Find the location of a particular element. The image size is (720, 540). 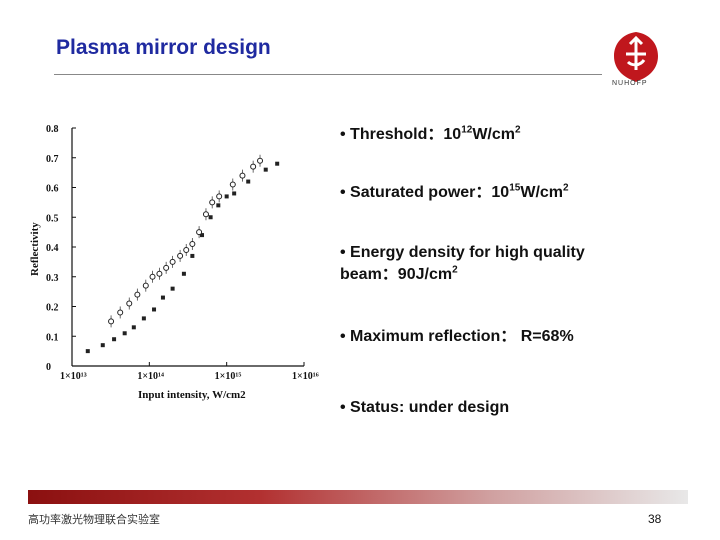

bullet-max-reflection: • Maximum reflection： R=68% is located at coordinates (457, 337).